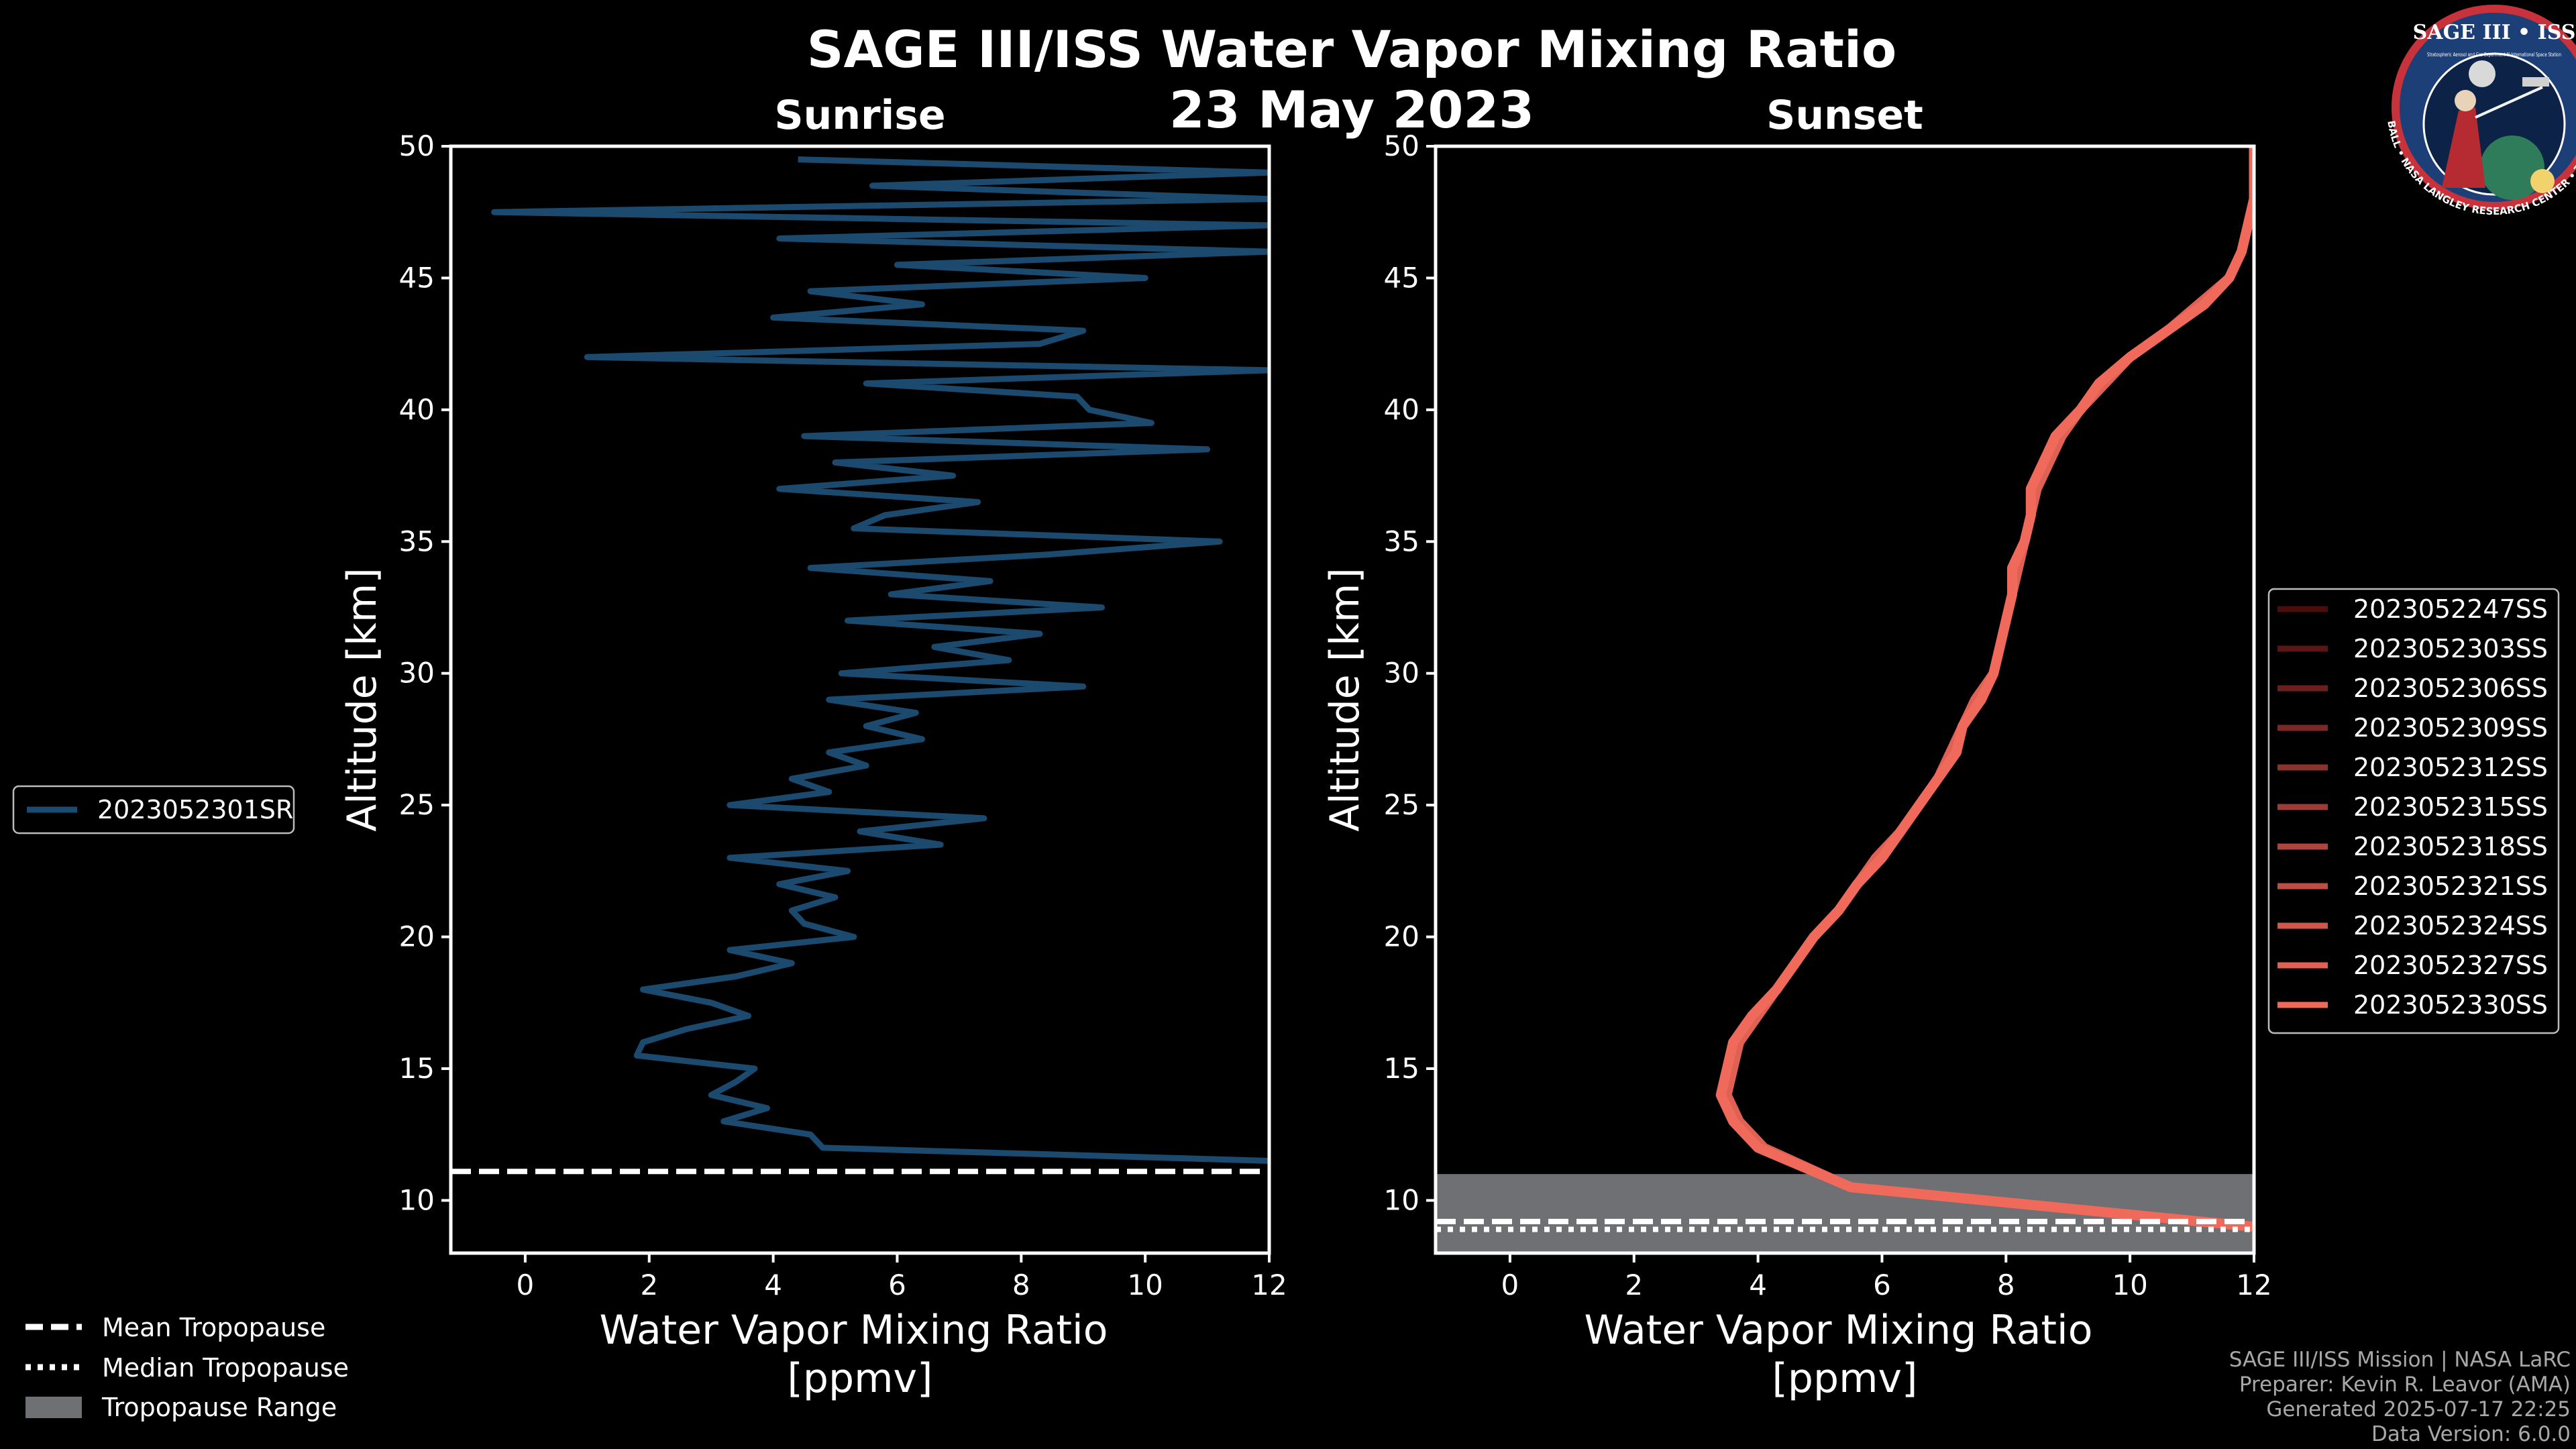  What do you see at coordinates (1838, 1330) in the screenshot?
I see `sunset-xlabel-line1: Water Vapor Mixing Ratio` at bounding box center [1838, 1330].